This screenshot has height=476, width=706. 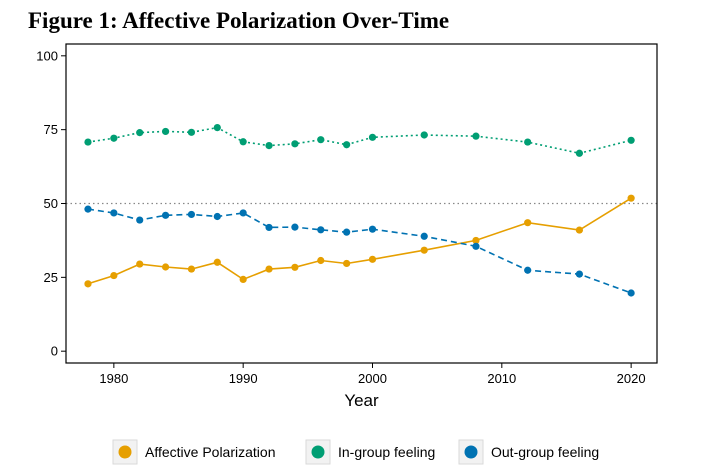 I want to click on legend-marker-in-group-feeling, so click(x=318, y=452).